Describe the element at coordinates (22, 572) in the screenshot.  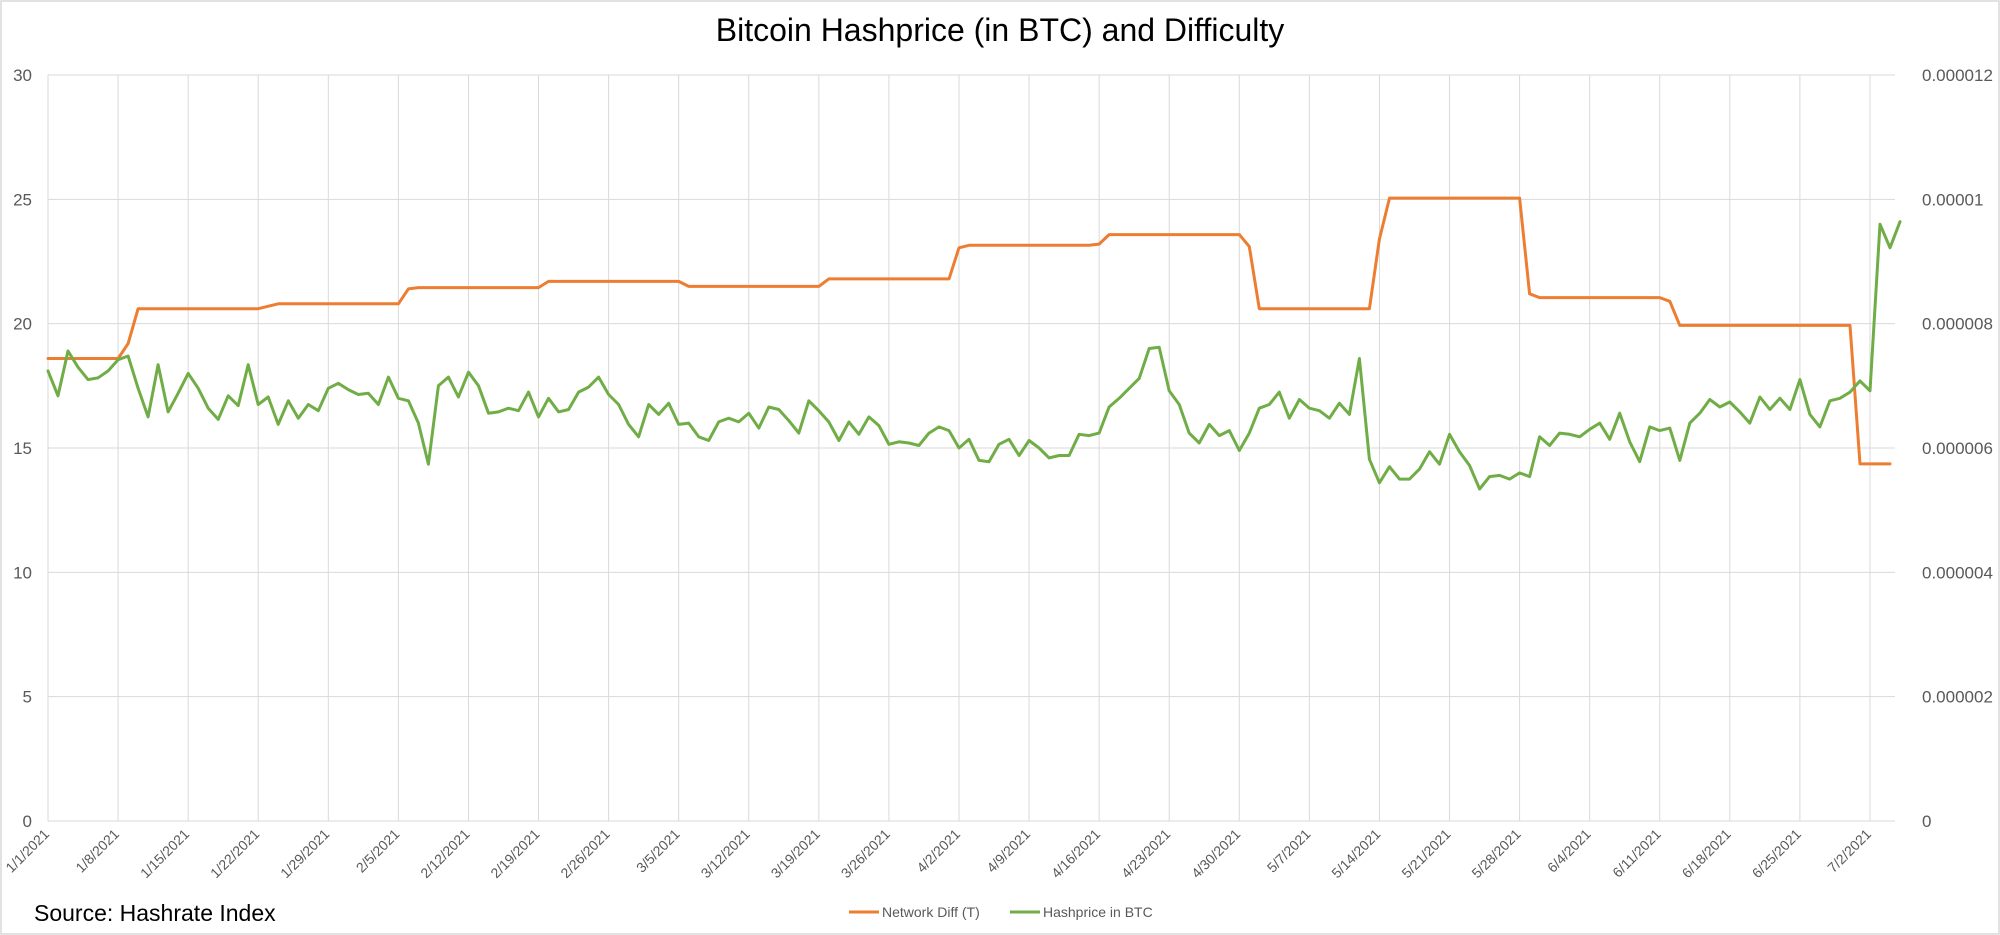
I see `y-left-tick-label: 10` at that location.